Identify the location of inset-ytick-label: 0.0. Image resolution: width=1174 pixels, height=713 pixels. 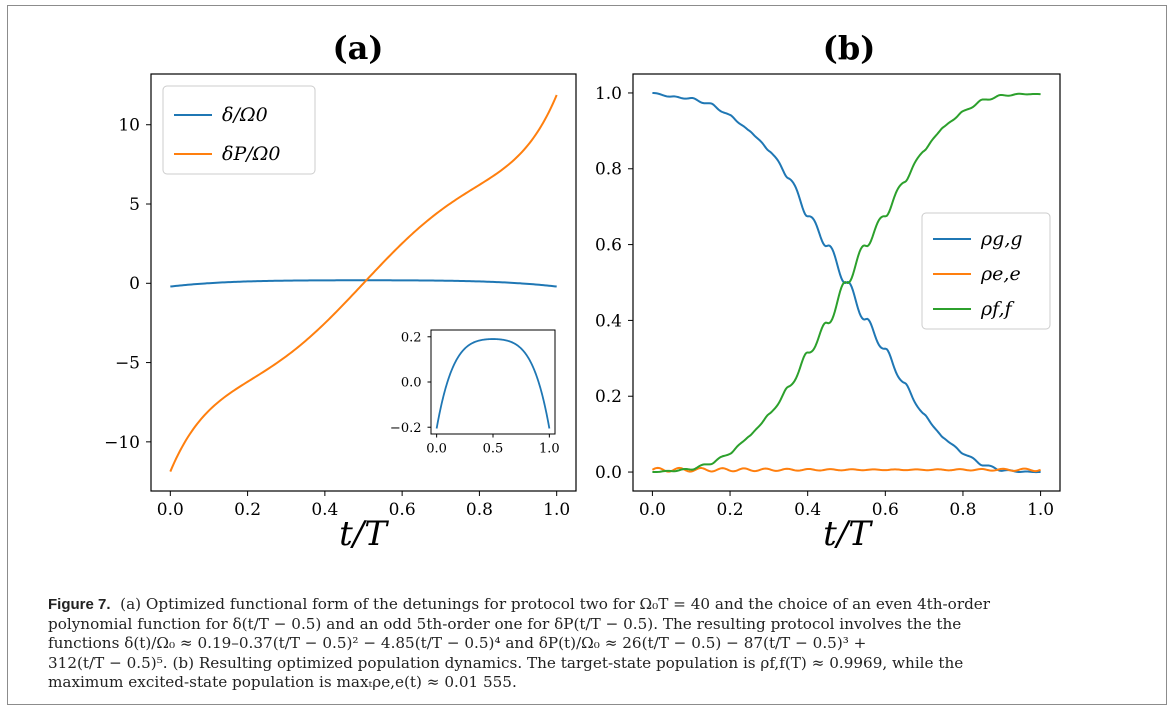
(411, 383).